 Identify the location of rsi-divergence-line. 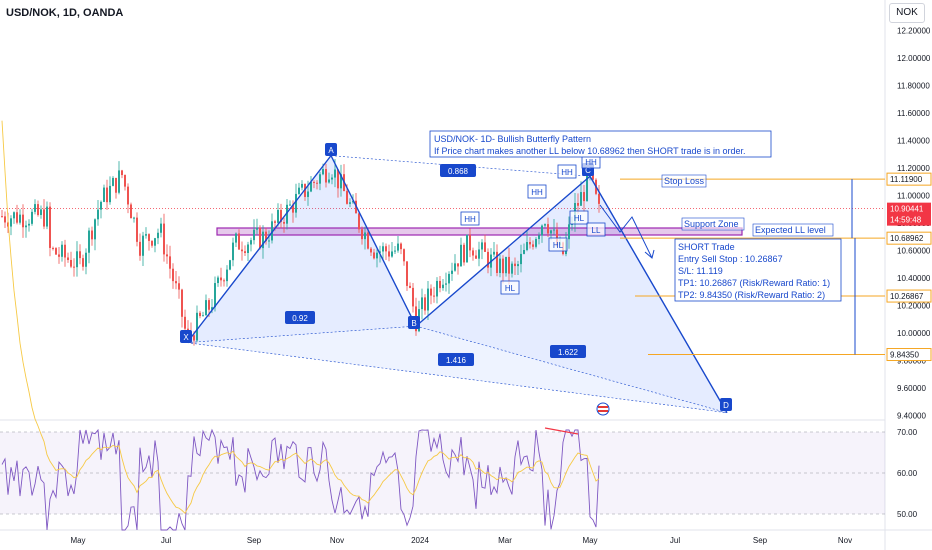
(561, 431).